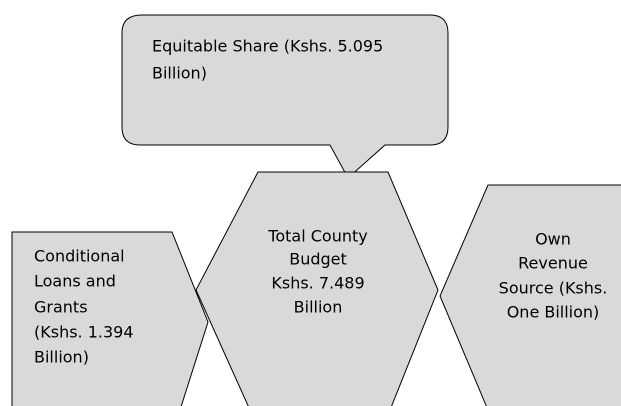 This screenshot has width=621, height=406. Describe the element at coordinates (110, 318) in the screenshot. I see `left-arrow-shape` at that location.